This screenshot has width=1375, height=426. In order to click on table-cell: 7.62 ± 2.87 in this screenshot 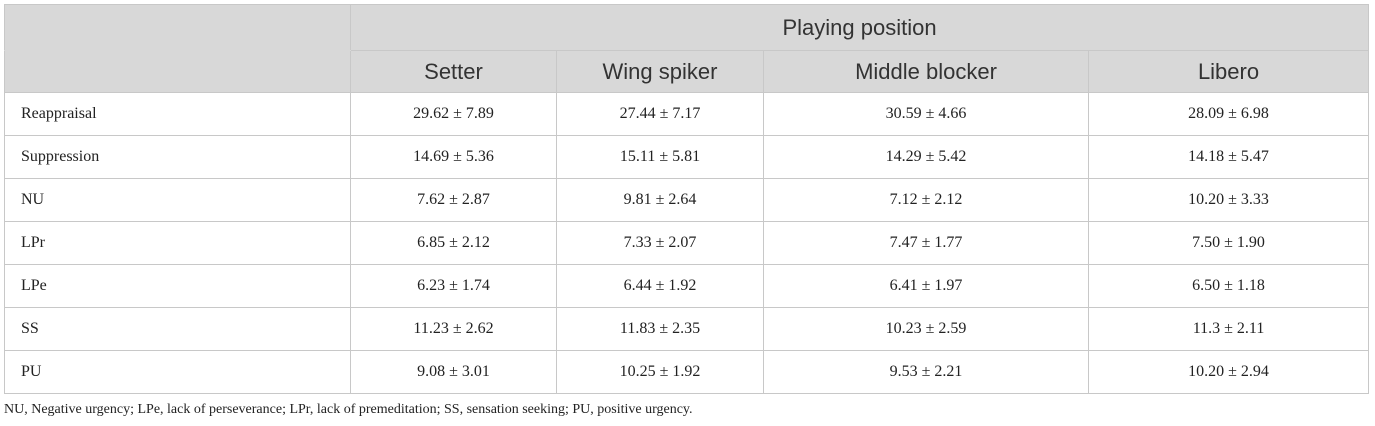, I will do `click(453, 200)`.